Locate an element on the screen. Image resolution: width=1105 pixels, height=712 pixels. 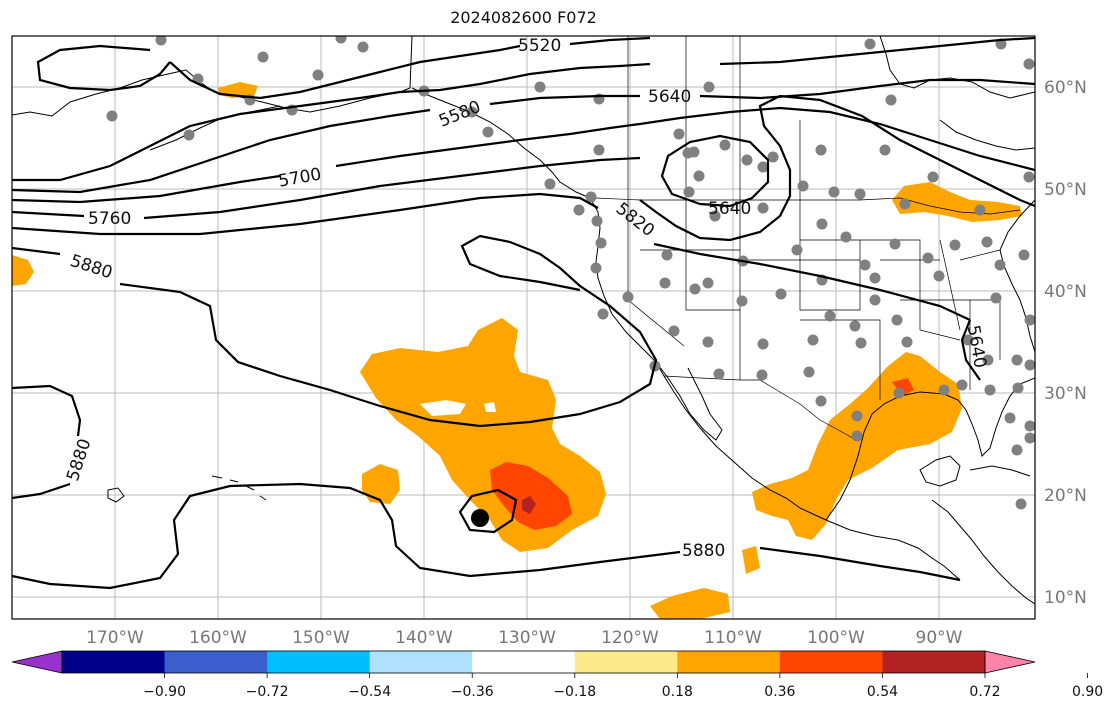
contour-alaska-low is located at coordinates (103, 68).